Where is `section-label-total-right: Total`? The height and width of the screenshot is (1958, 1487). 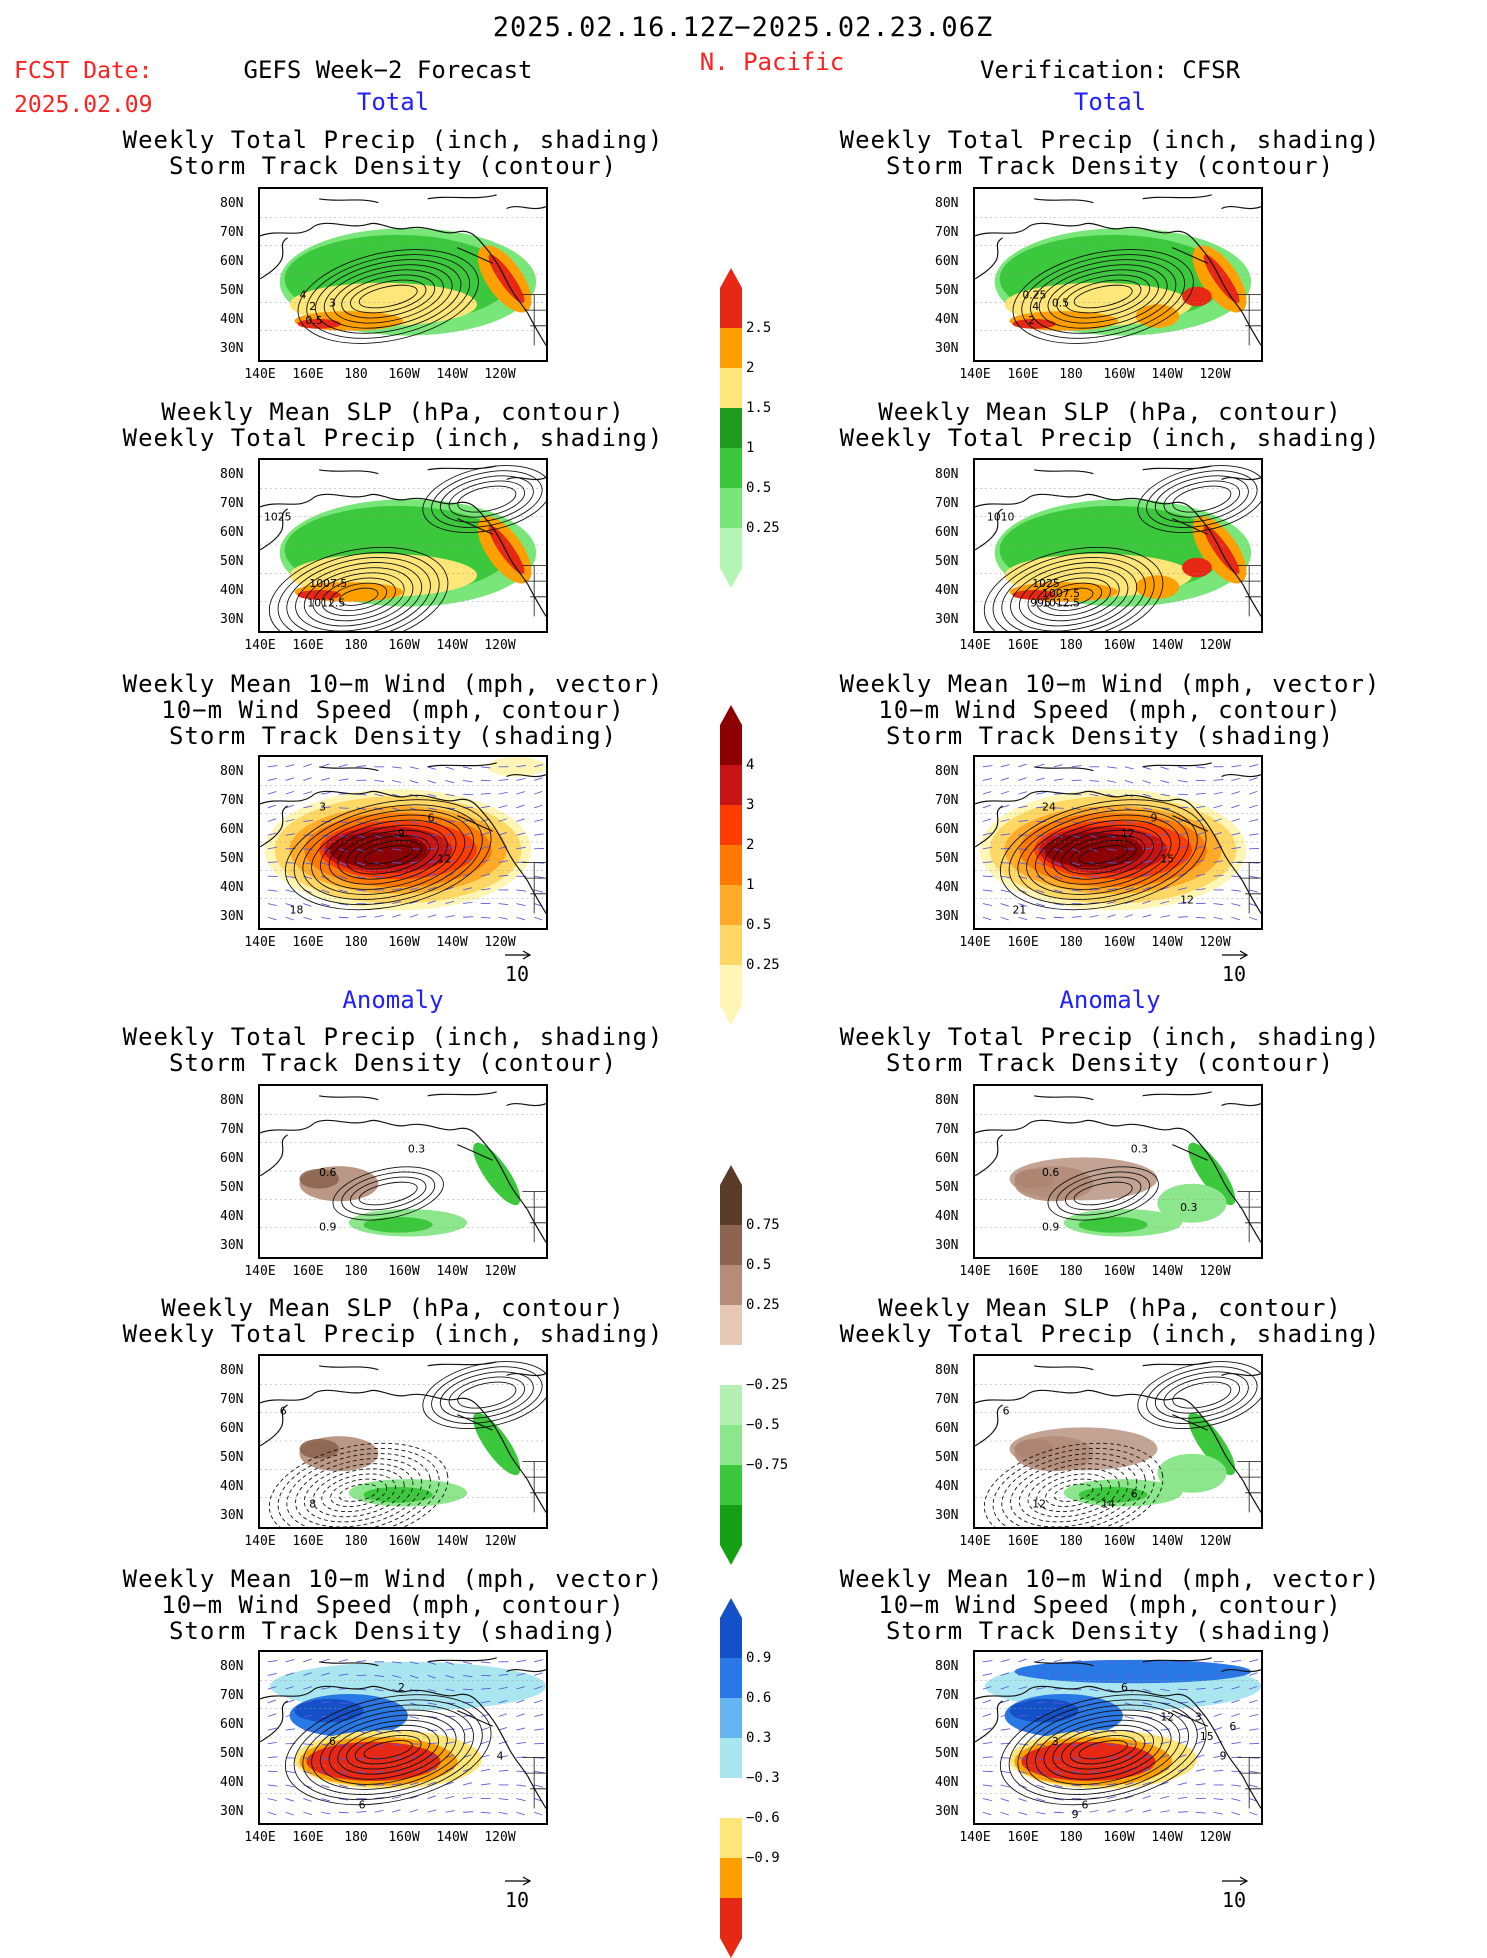
section-label-total-right: Total is located at coordinates (1110, 102).